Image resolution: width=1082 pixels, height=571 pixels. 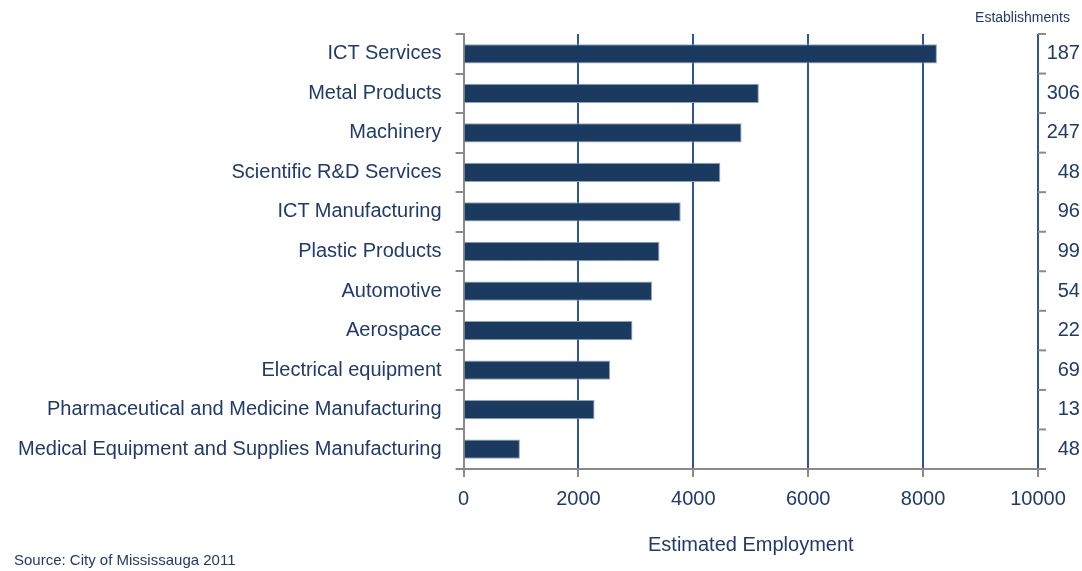 I want to click on x-tick-label: 2000, so click(x=578, y=497).